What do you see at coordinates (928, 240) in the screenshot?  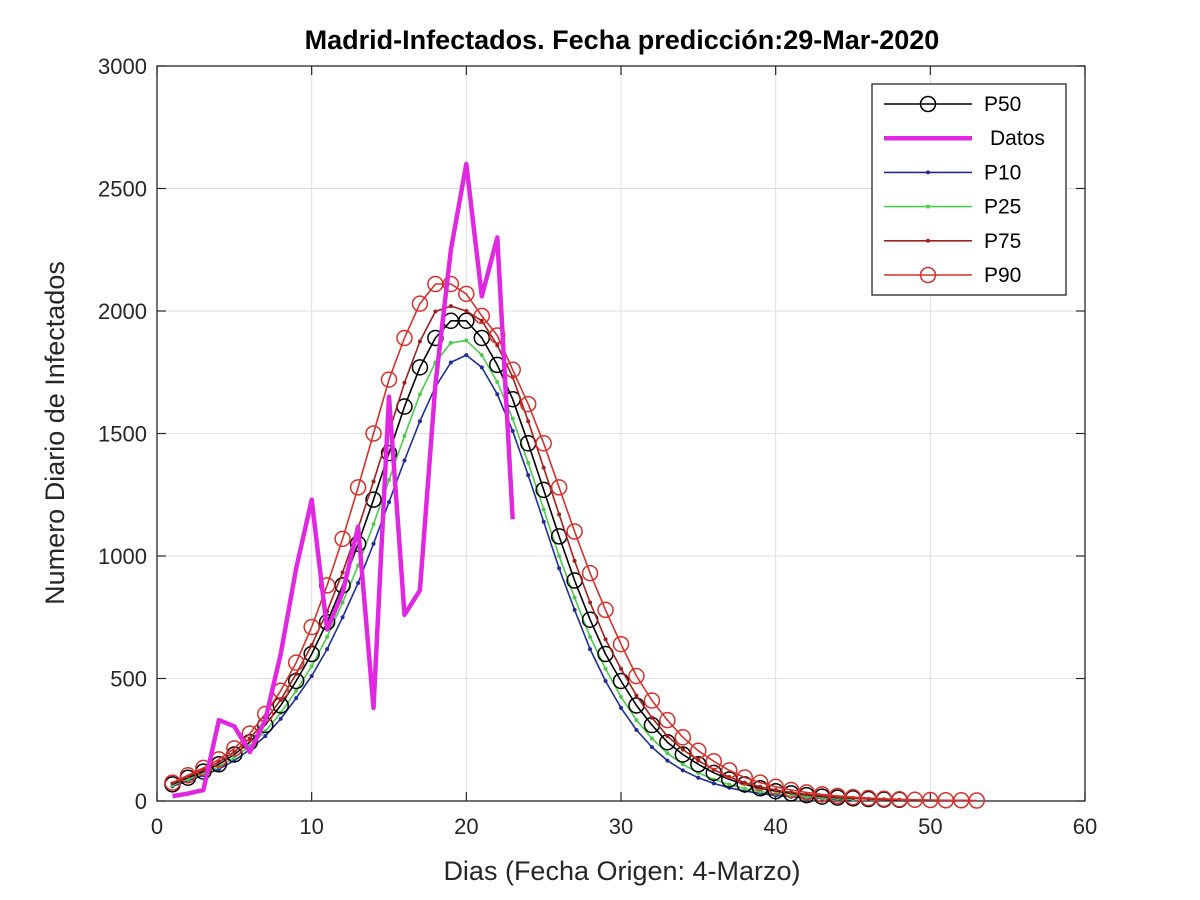 I see `legend-marker-p75` at bounding box center [928, 240].